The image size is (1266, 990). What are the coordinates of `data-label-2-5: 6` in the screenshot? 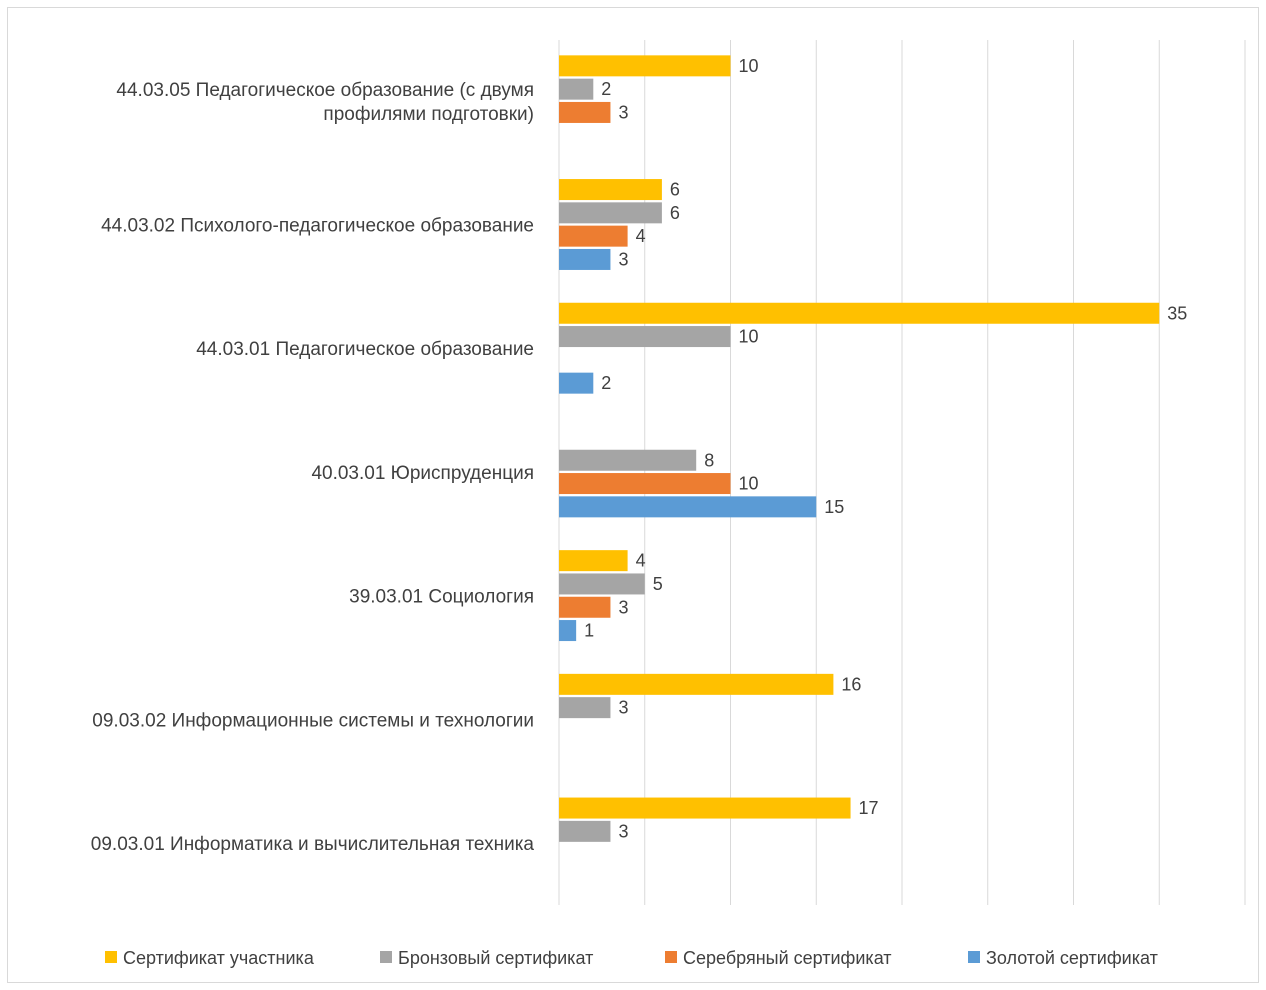 It's located at (675, 213).